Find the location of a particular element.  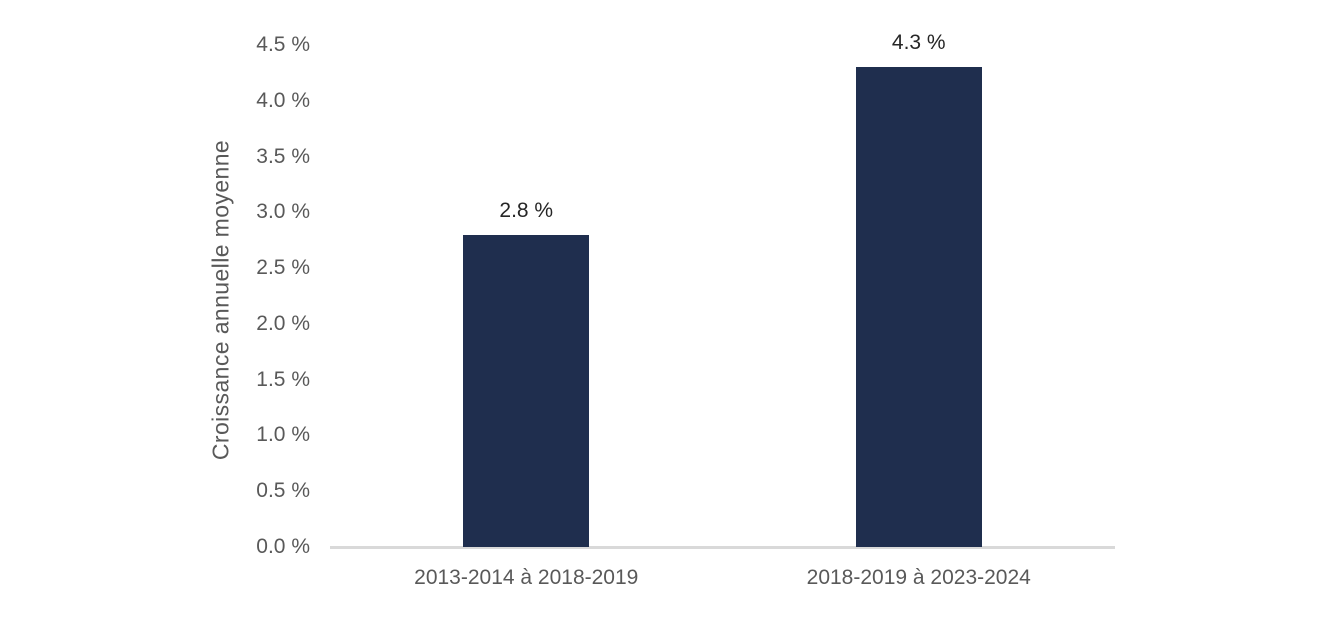

bar-value-label: 4.3 % is located at coordinates (918, 43).